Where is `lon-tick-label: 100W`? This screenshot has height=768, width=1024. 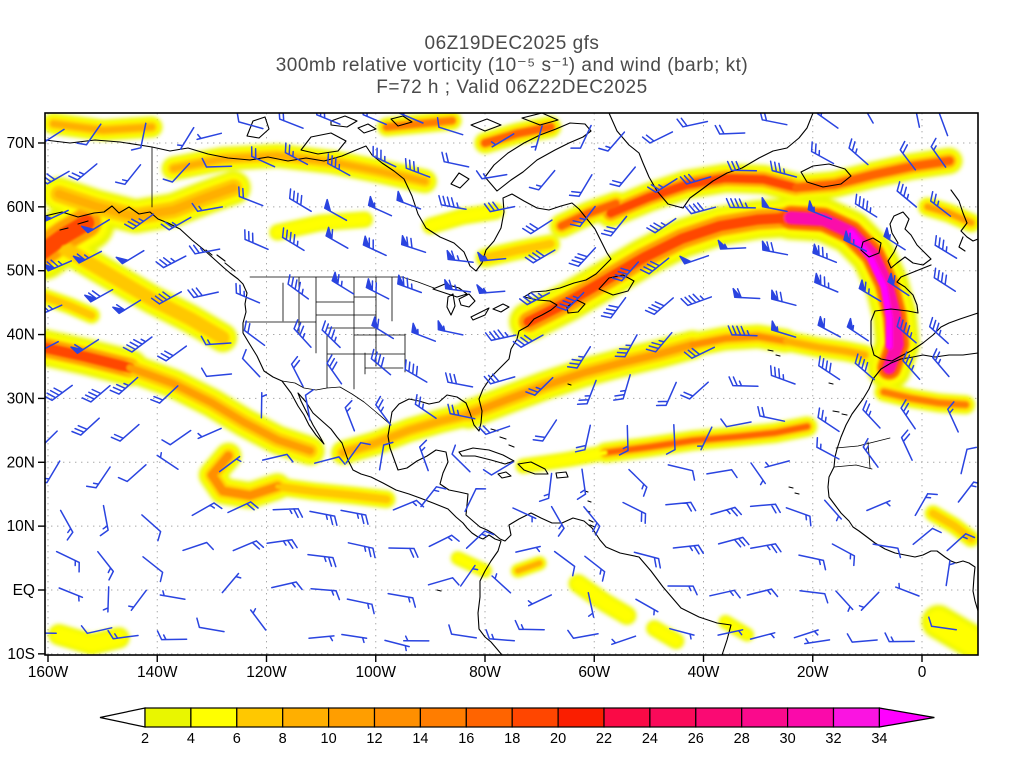 lon-tick-label: 100W is located at coordinates (376, 672).